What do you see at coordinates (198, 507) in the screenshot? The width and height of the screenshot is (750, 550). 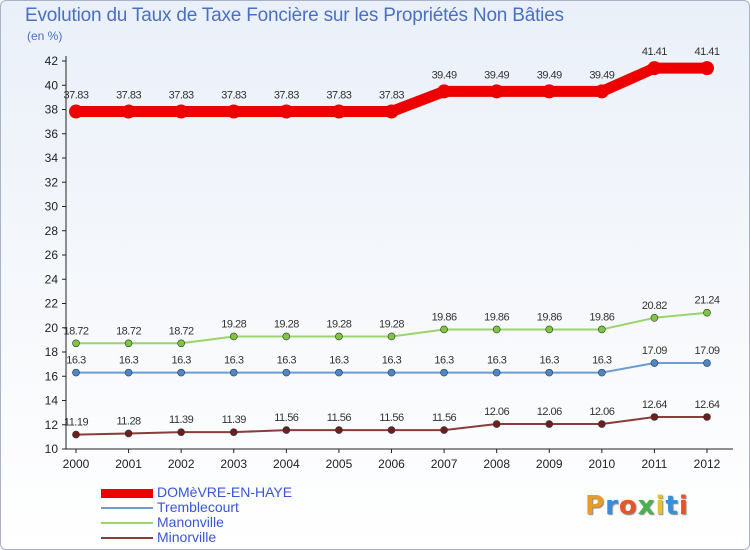 I see `legend-label: Tremblecourt` at bounding box center [198, 507].